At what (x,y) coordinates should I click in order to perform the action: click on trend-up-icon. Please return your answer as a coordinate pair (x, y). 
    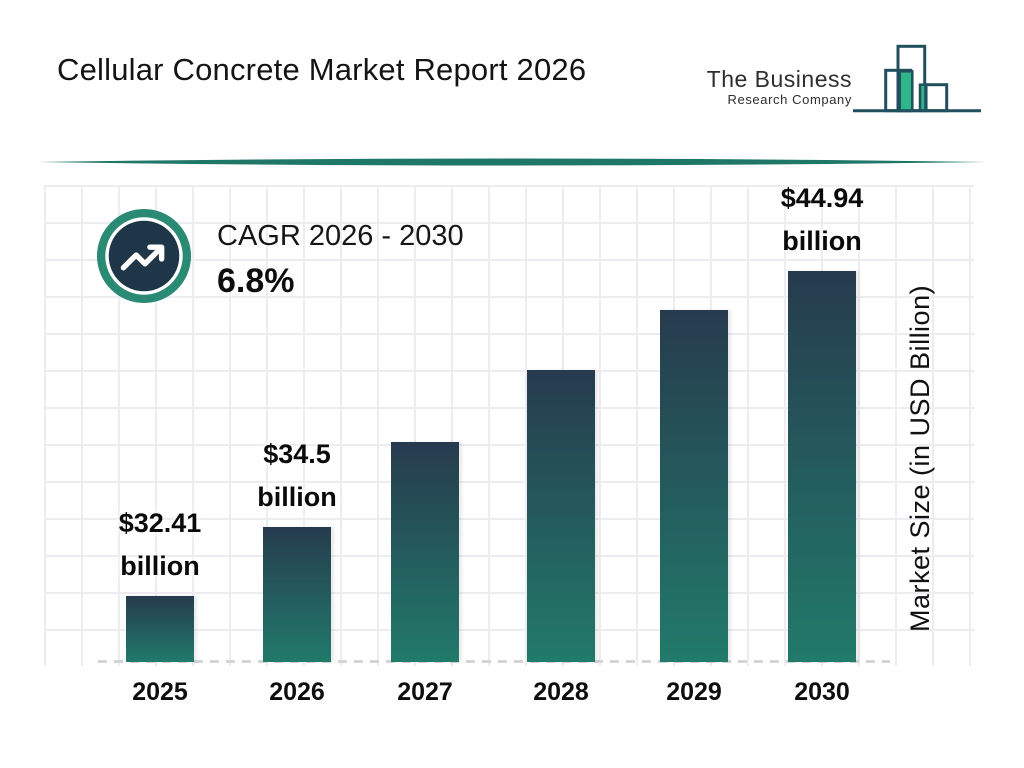
    Looking at the image, I should click on (144, 256).